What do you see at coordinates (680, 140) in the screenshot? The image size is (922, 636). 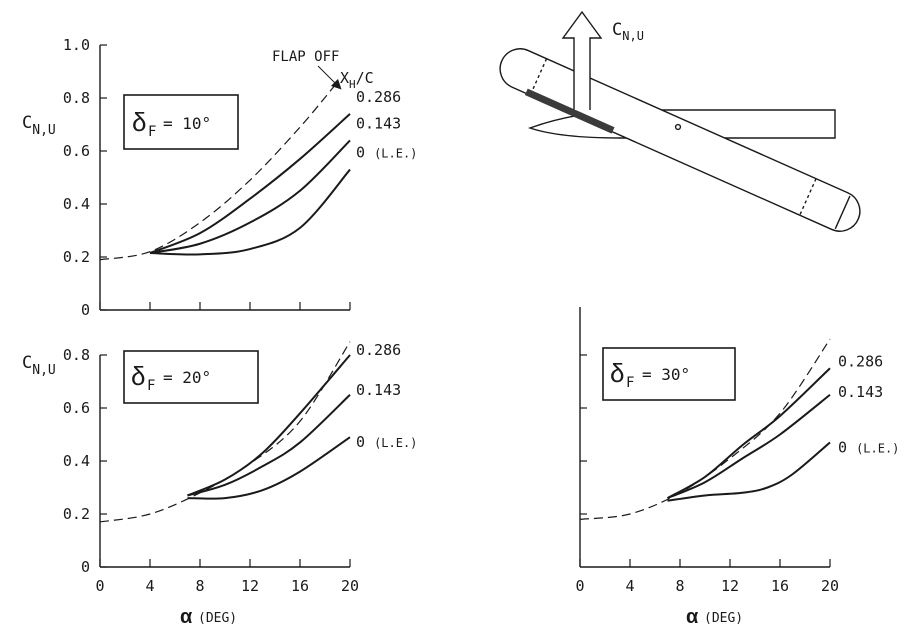 I see `body-tube` at bounding box center [680, 140].